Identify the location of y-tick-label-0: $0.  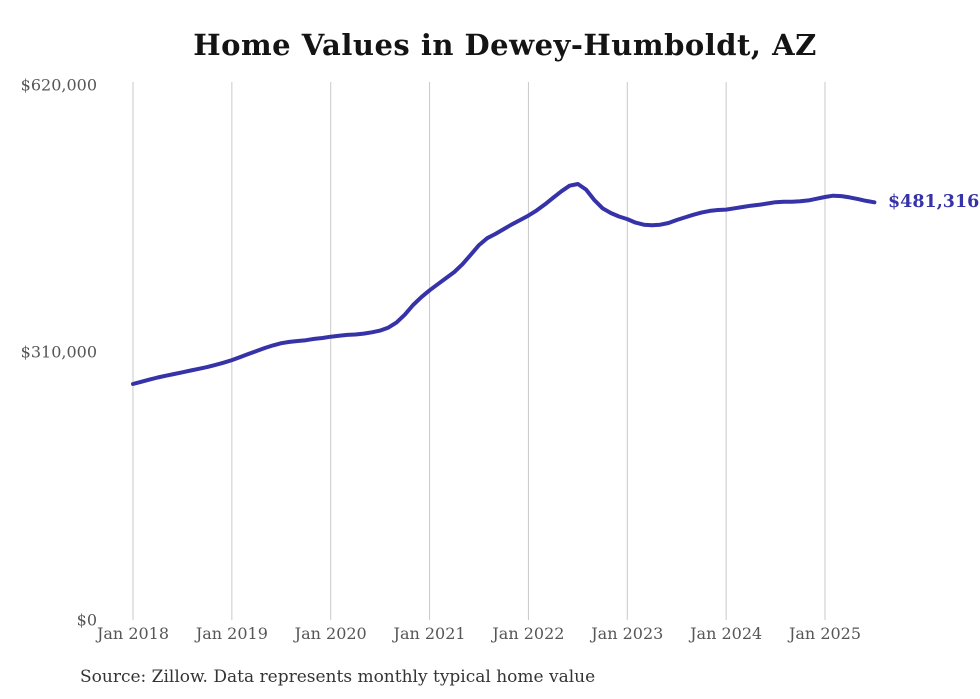
(86, 620).